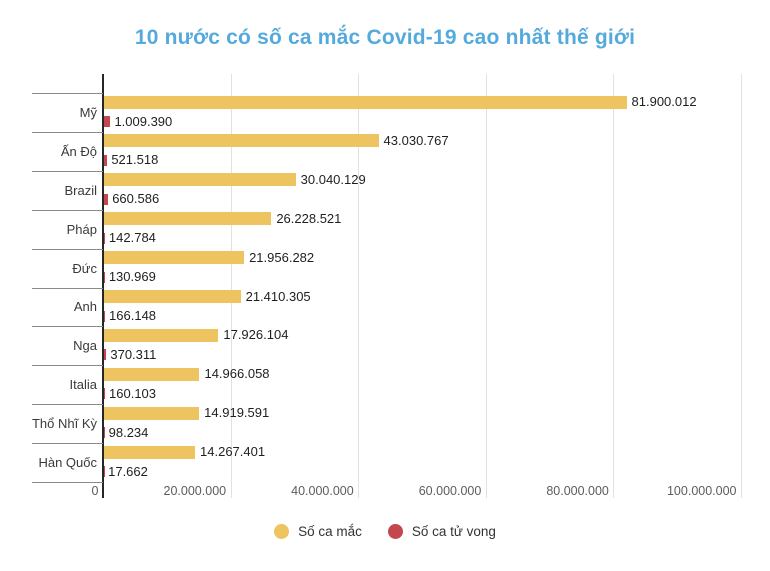  Describe the element at coordinates (701, 491) in the screenshot. I see `x-tick-label: 100.000.000` at that location.